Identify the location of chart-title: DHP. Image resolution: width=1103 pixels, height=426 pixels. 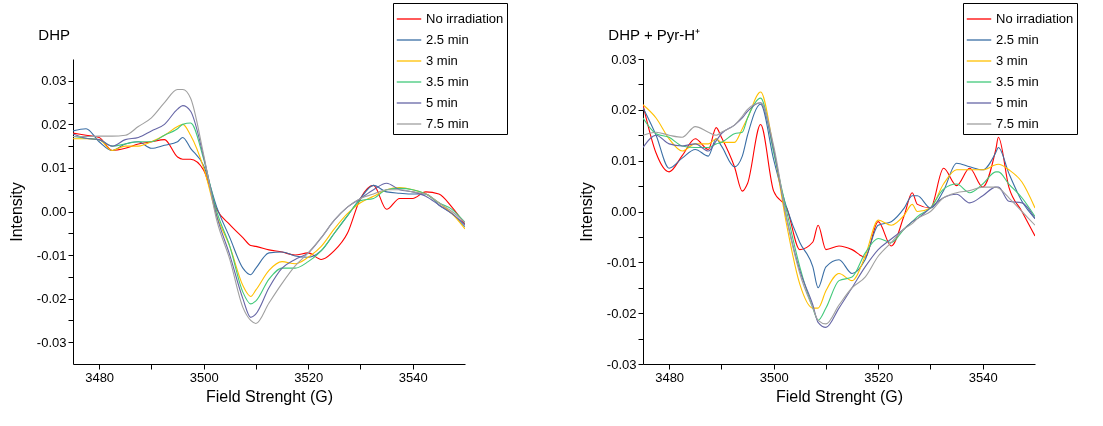
(54, 34).